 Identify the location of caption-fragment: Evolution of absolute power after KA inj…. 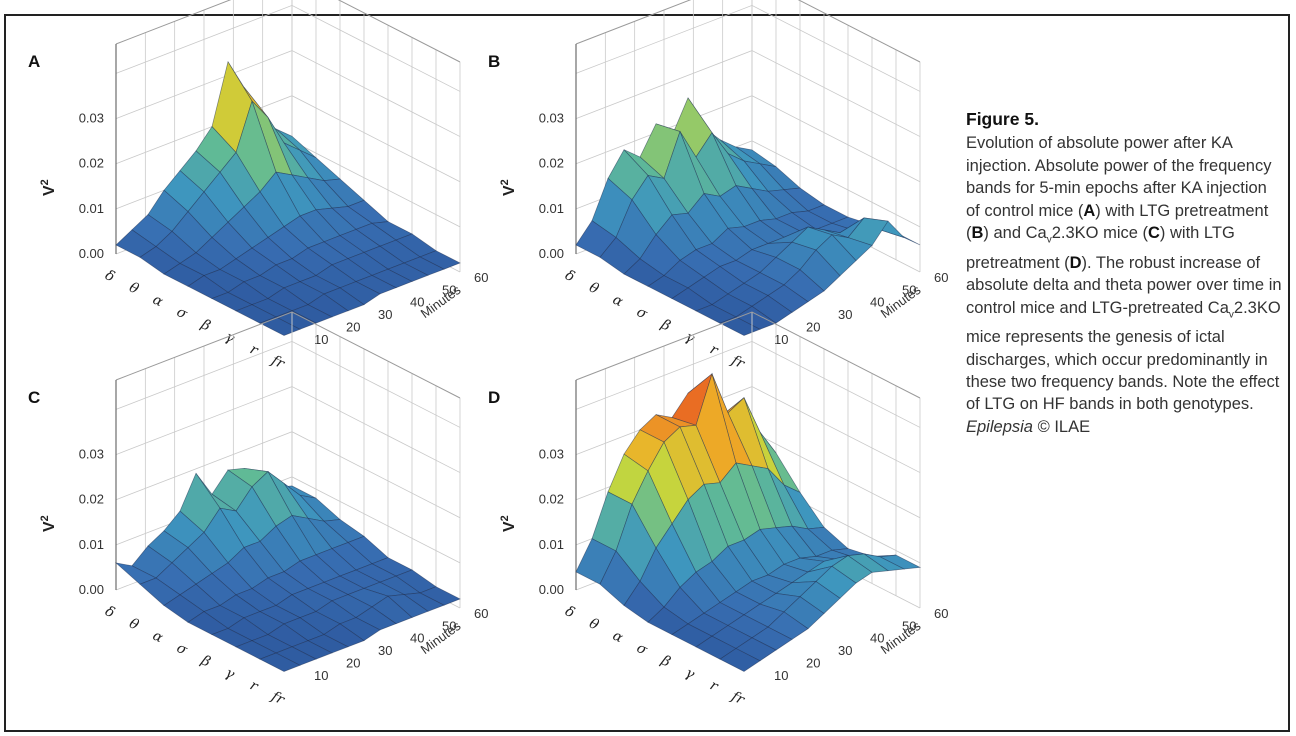
(1119, 177).